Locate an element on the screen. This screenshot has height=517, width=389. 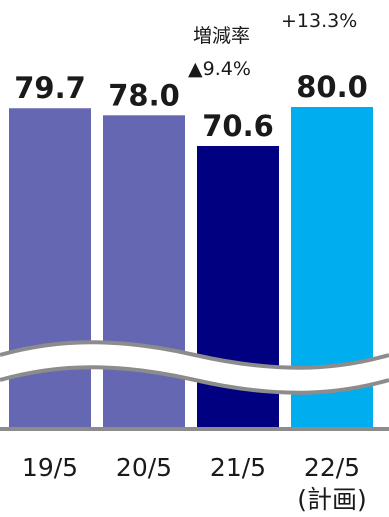
value-label-22-5: 80.0 is located at coordinates (332, 87).